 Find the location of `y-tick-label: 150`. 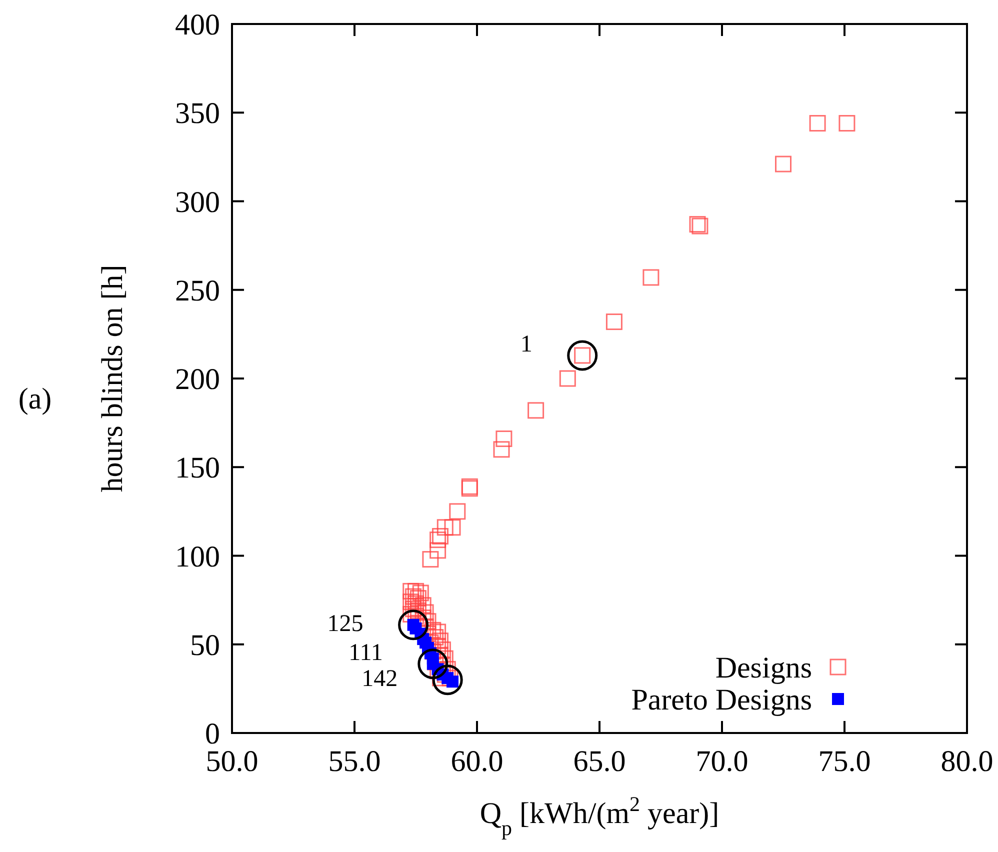

y-tick-label: 150 is located at coordinates (197, 468).